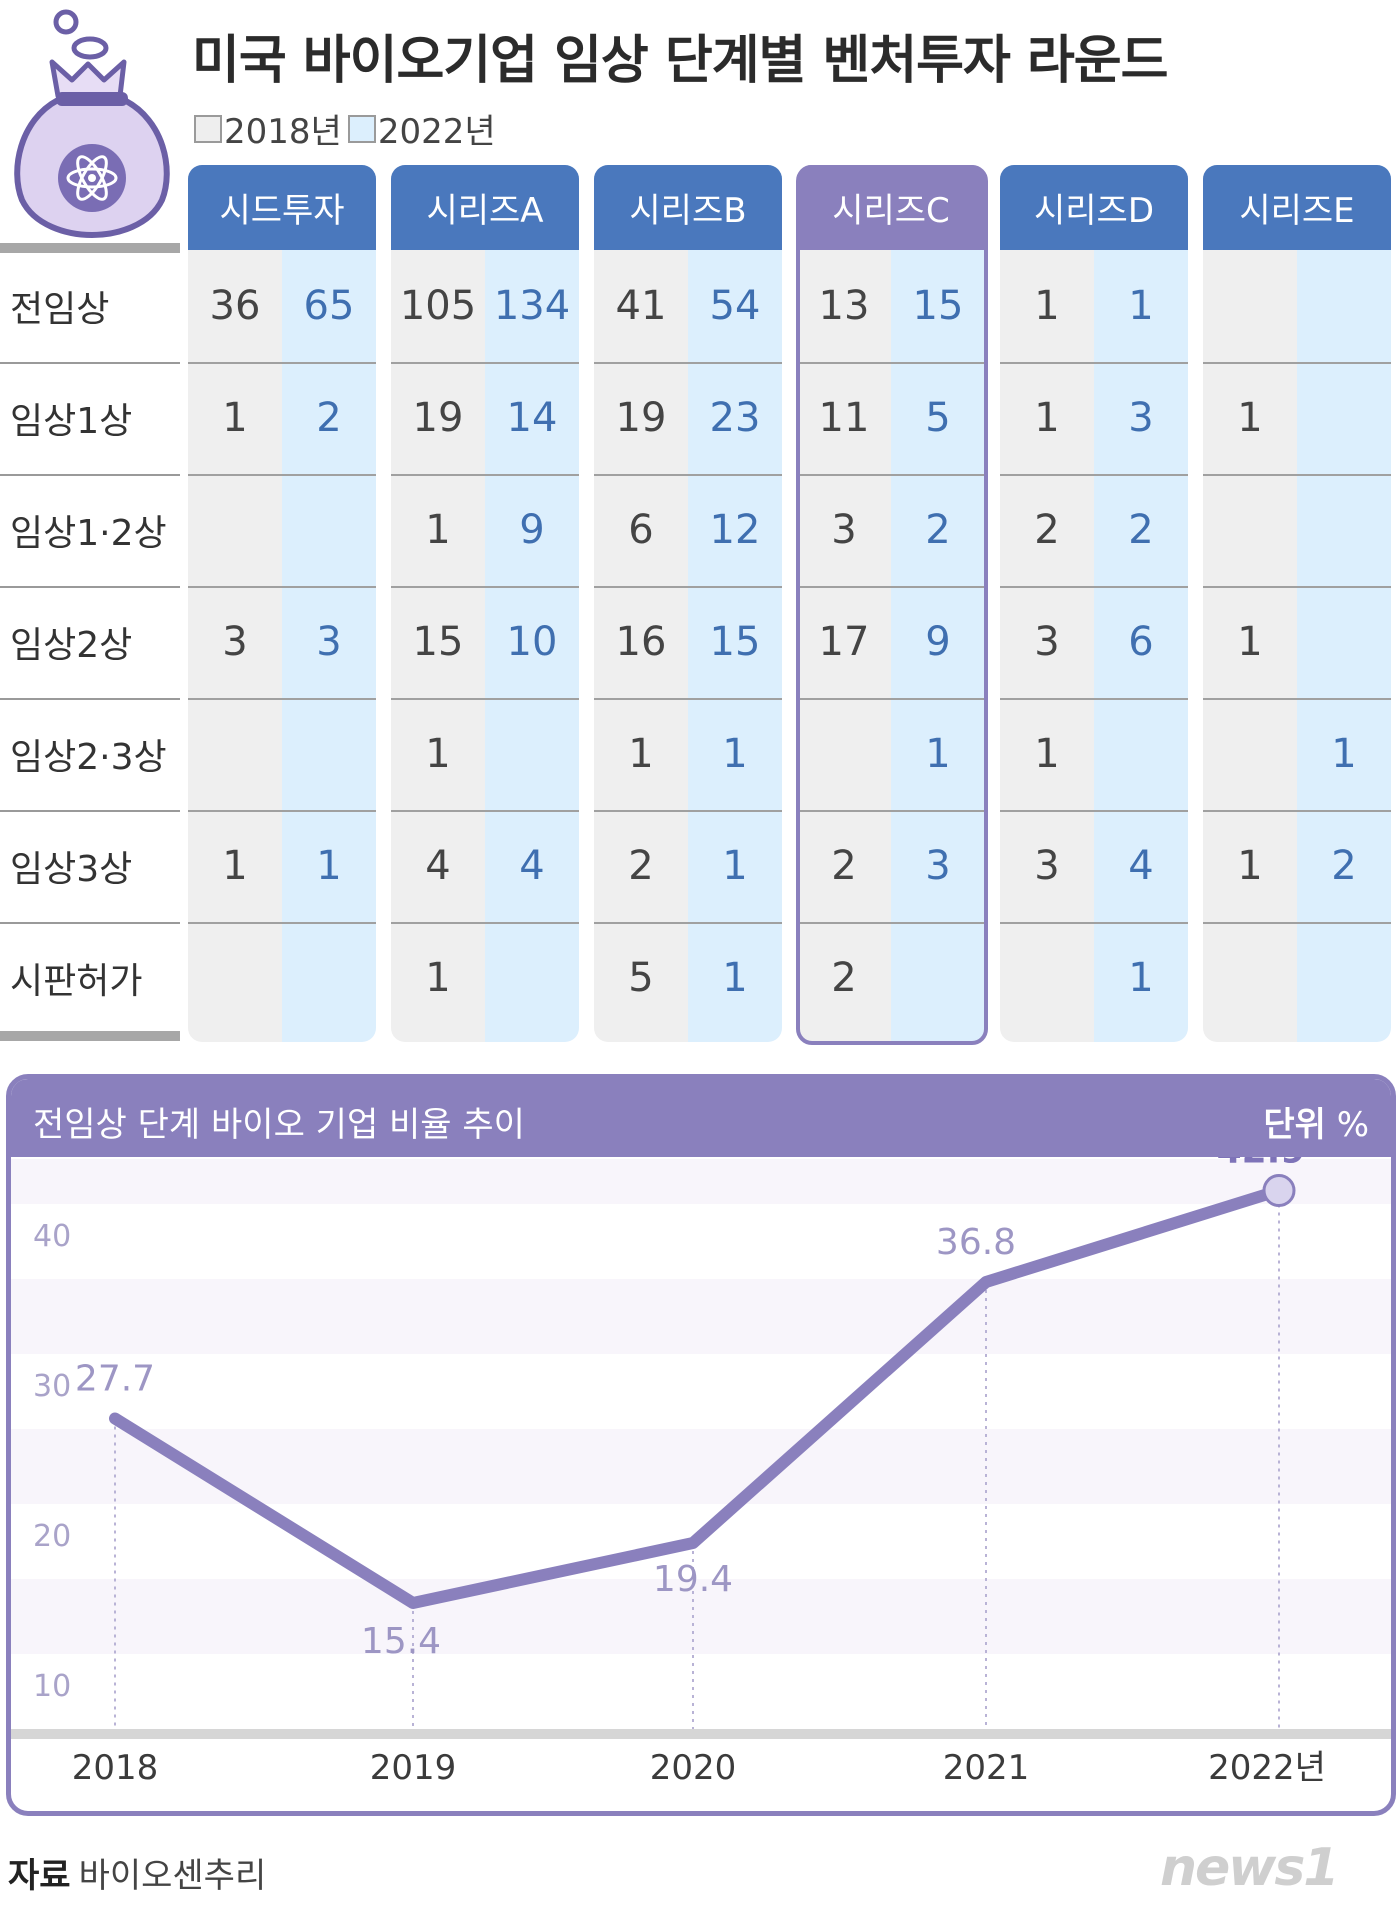  I want to click on y-tick-label: 40, so click(52, 1236).